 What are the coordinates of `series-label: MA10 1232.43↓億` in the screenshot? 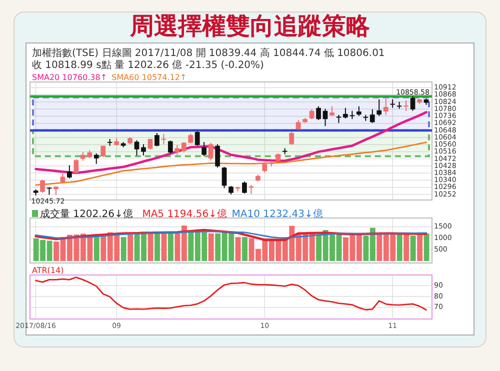 It's located at (277, 214).